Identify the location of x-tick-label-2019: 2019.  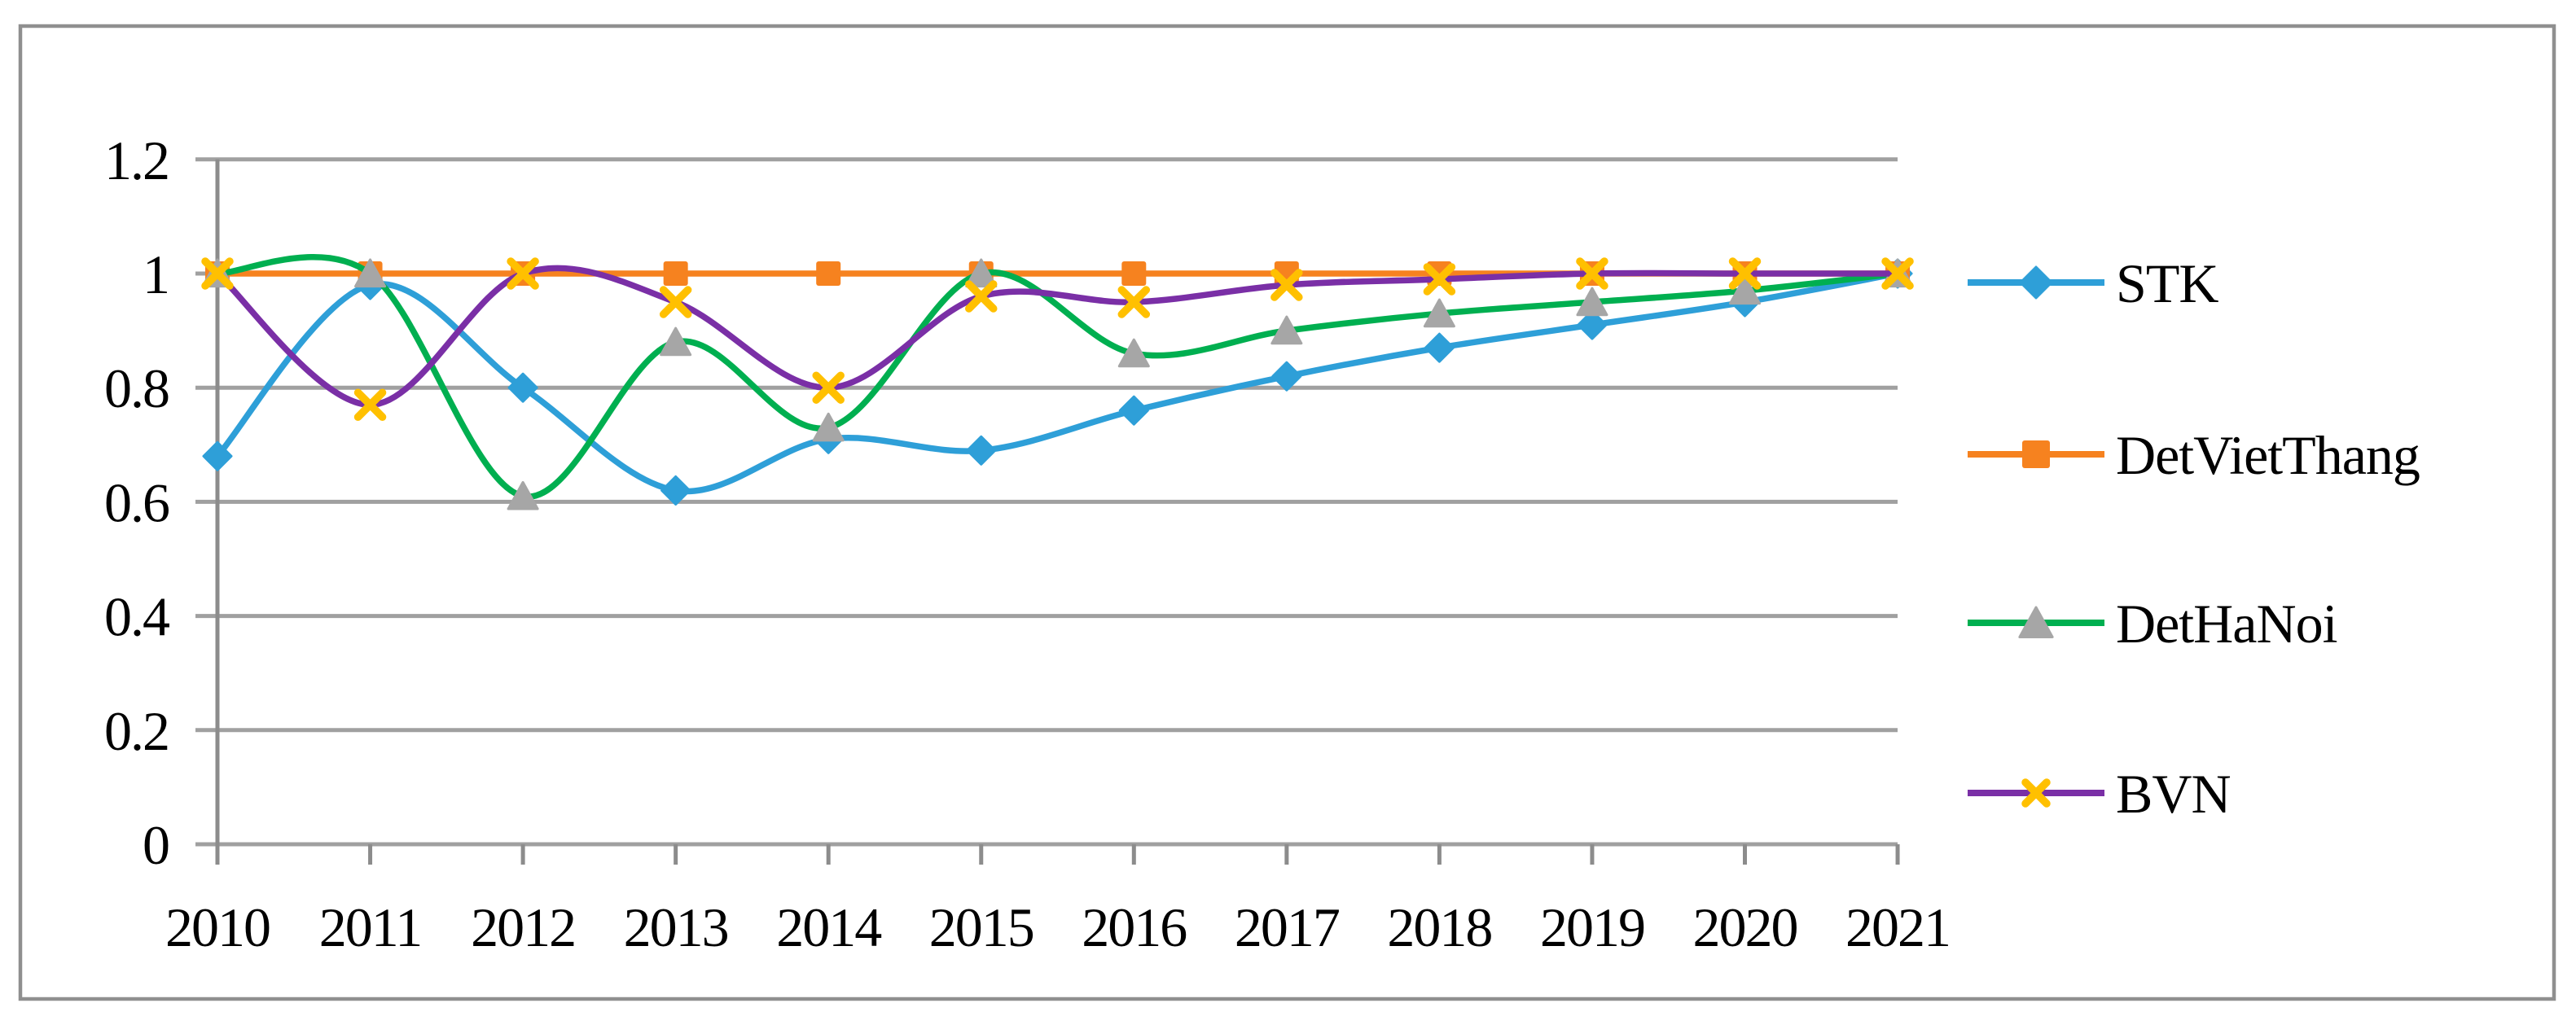
(1592, 927).